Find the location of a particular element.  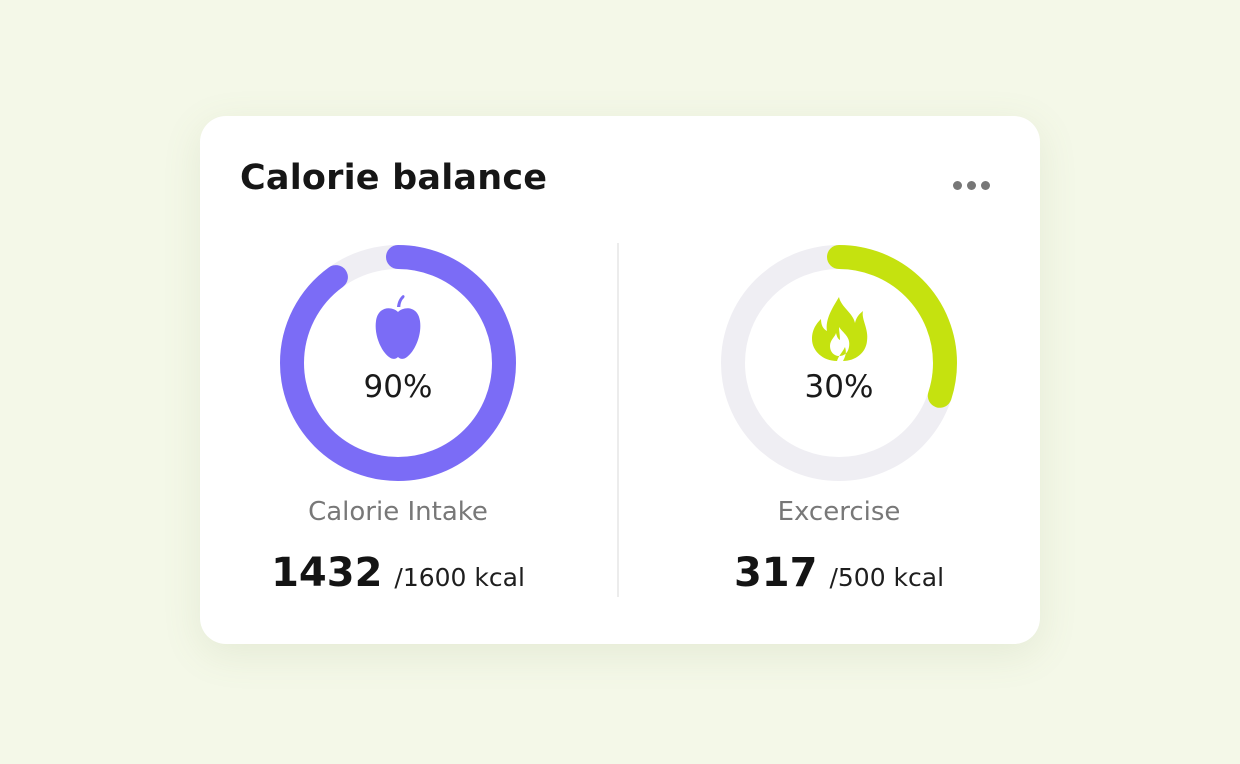

calorie-intake-ring: 90% is located at coordinates (398, 363).